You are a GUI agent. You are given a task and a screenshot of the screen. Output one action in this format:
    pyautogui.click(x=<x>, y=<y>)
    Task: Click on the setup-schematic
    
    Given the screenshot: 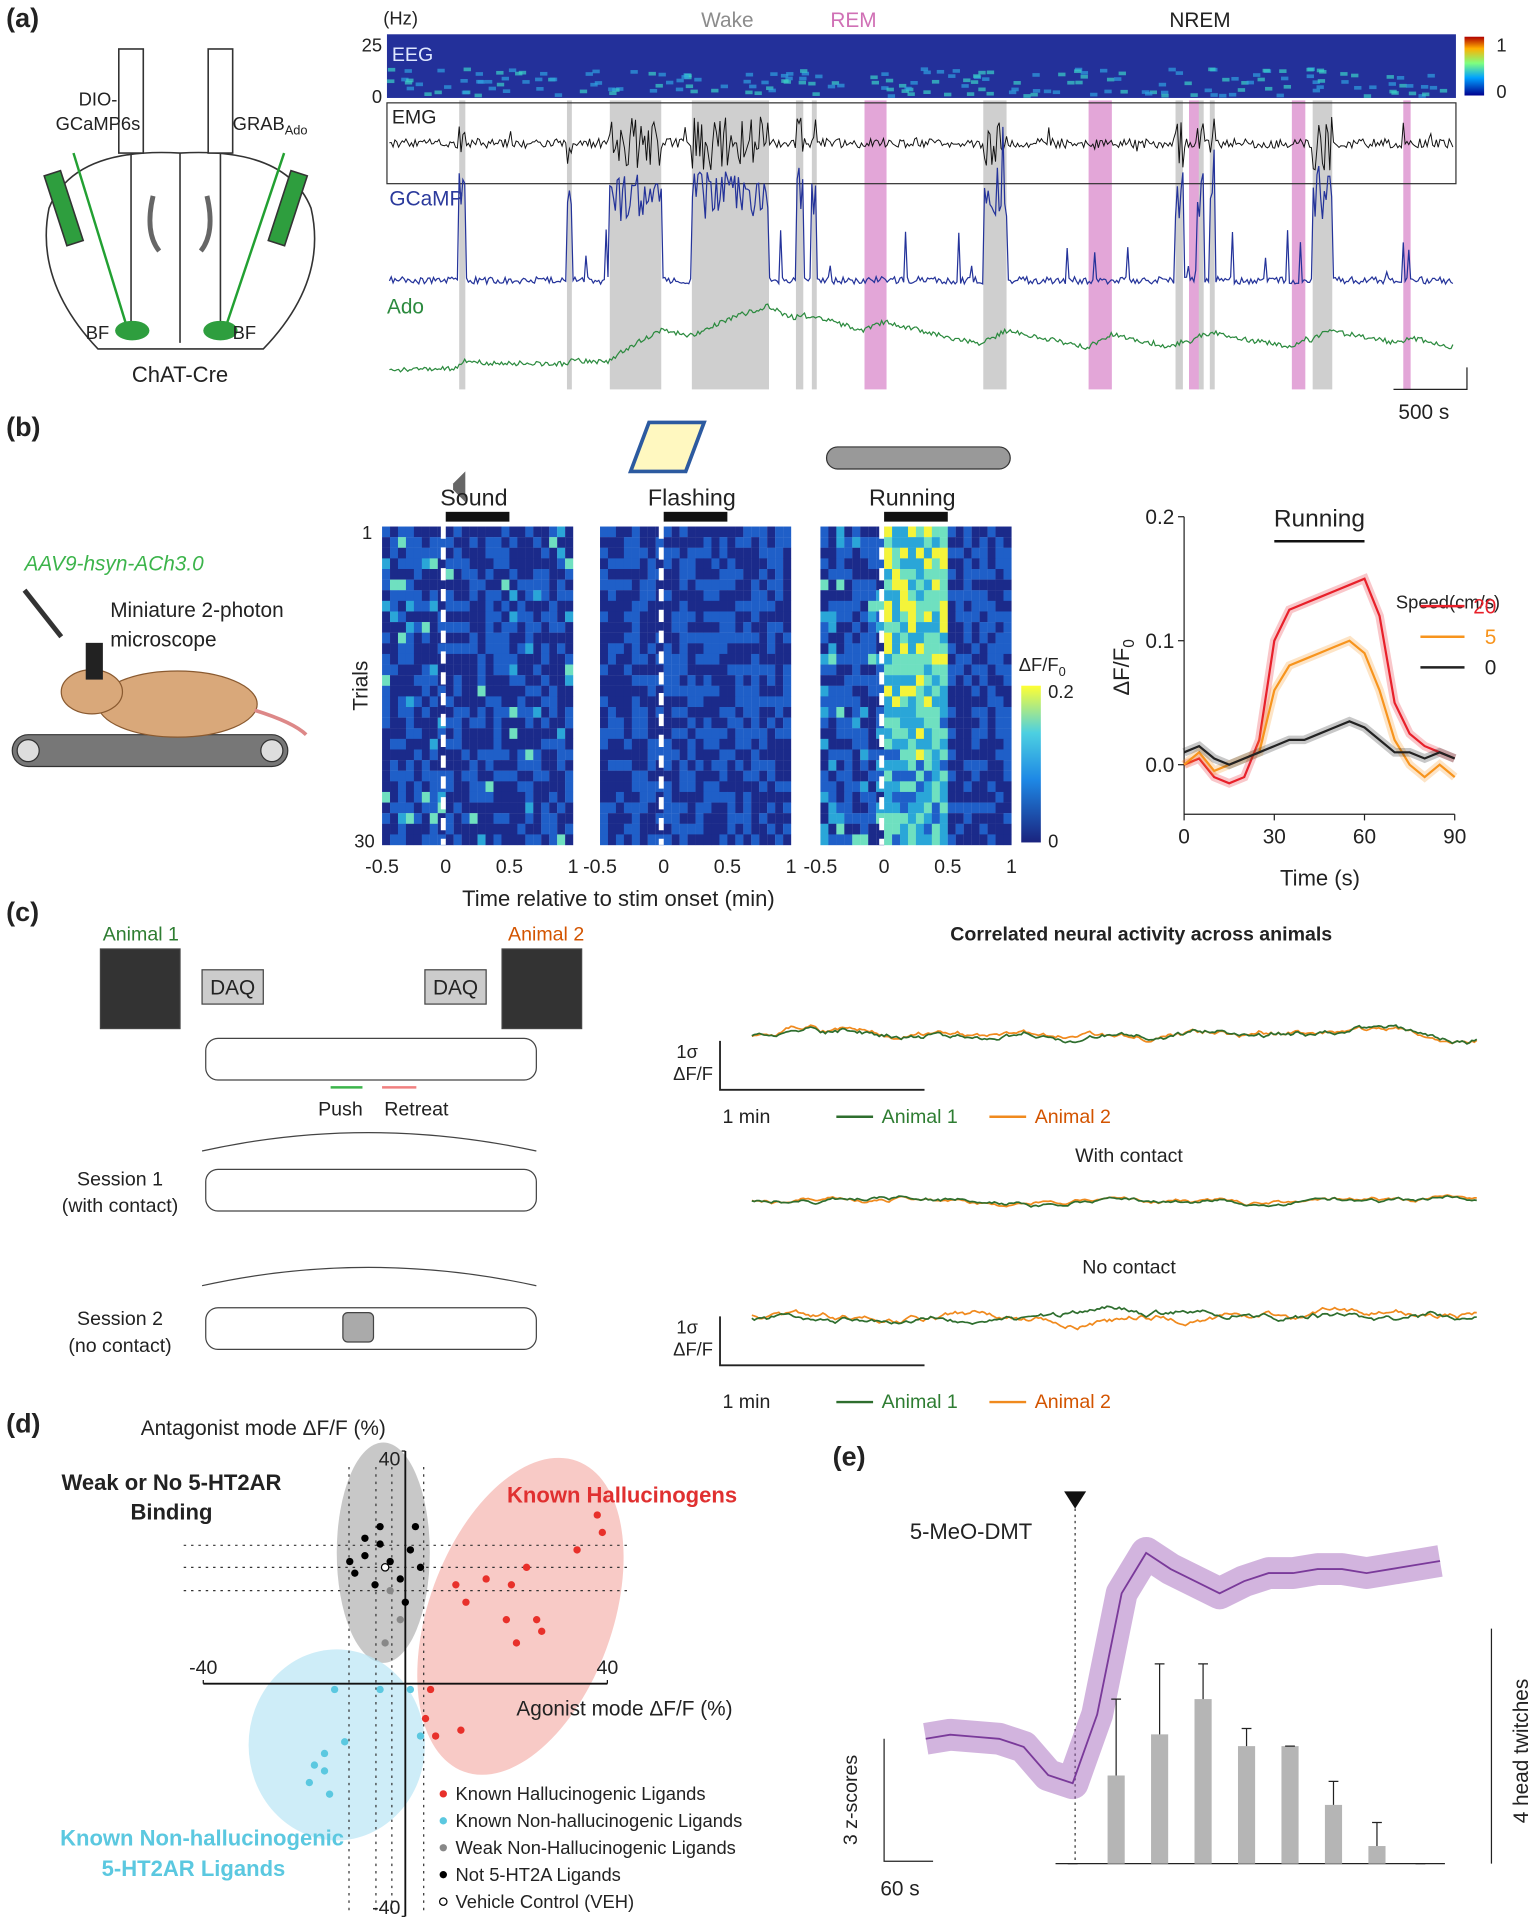 What is the action you would take?
    pyautogui.click(x=341, y=1149)
    